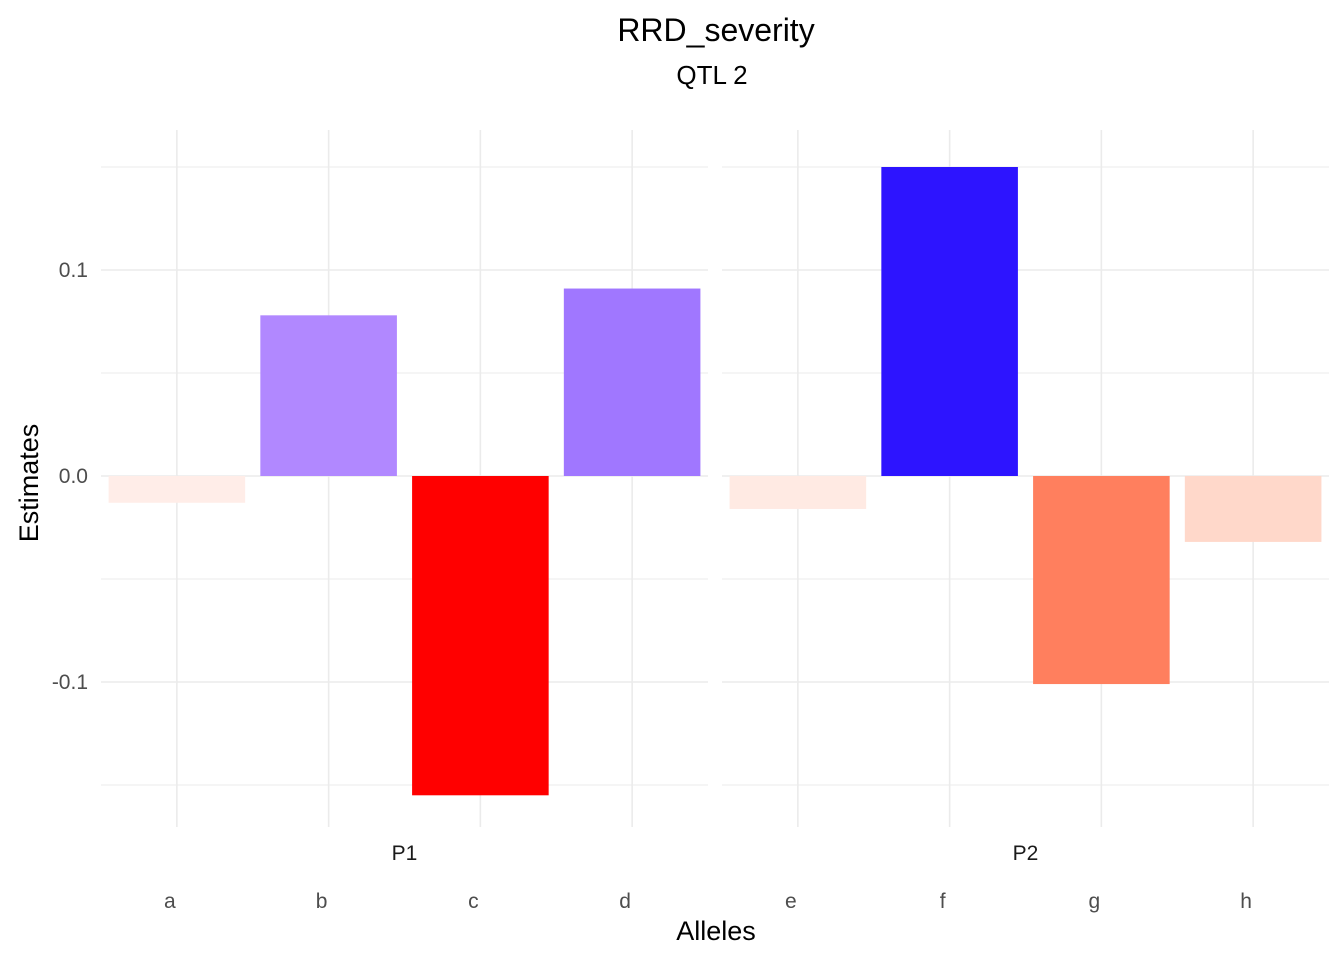  I want to click on facet-strip-label-p2: P2, so click(1026, 853).